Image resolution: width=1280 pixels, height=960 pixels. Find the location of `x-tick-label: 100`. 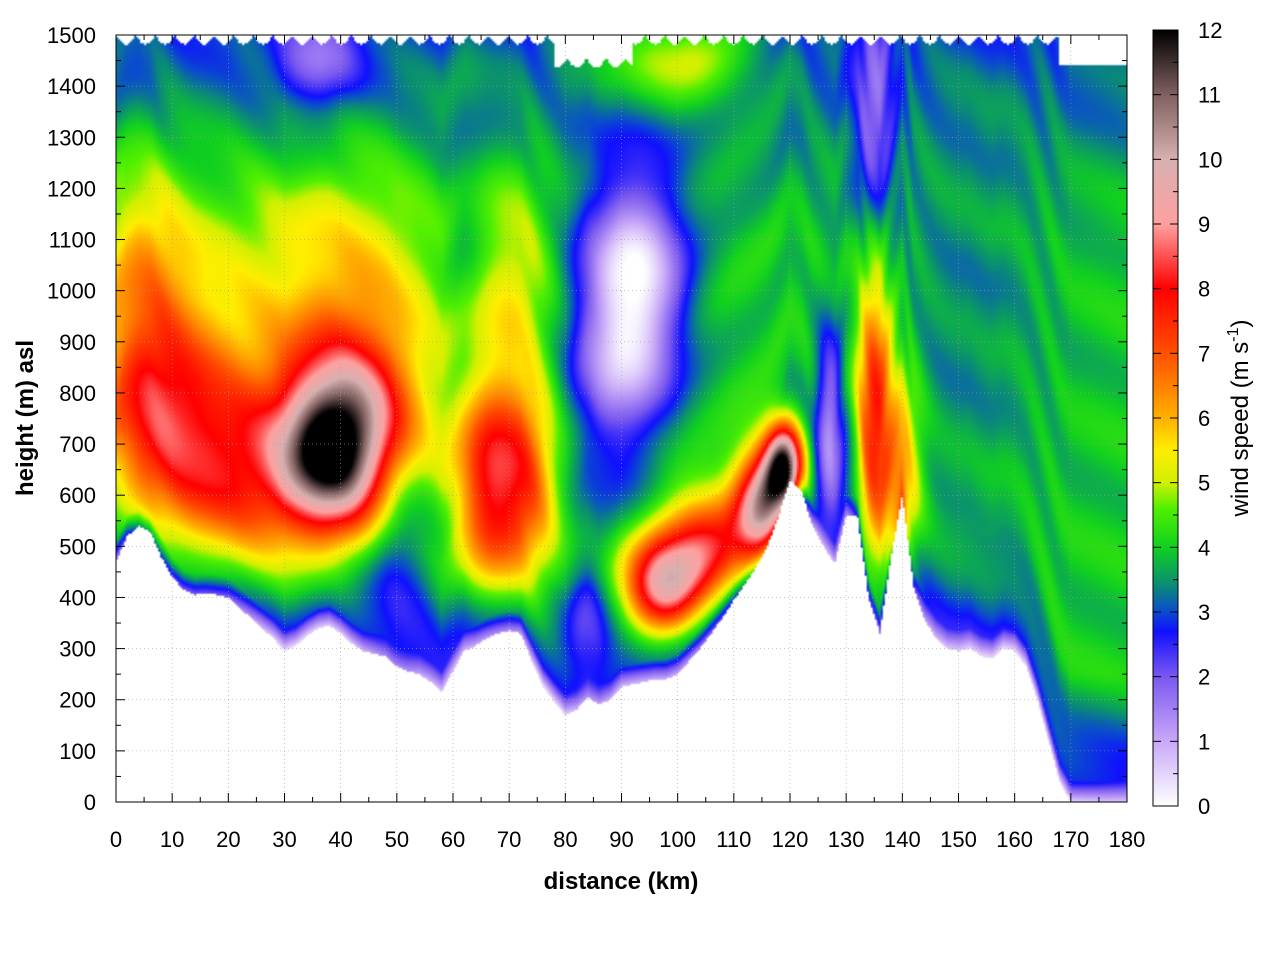

x-tick-label: 100 is located at coordinates (677, 839).